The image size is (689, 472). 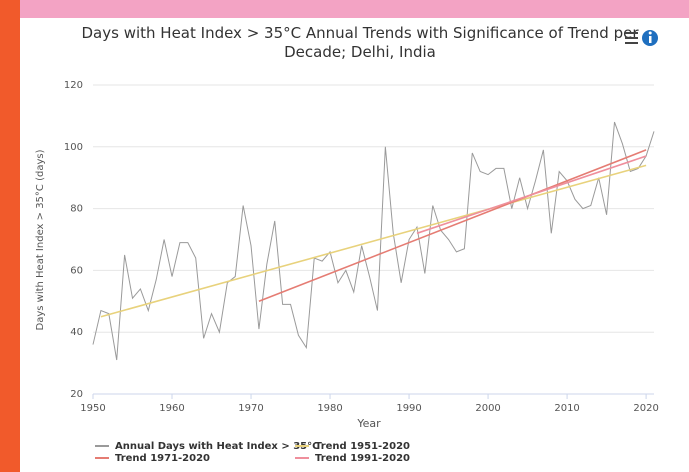 I want to click on y-tick-label: 120, so click(x=73, y=85).